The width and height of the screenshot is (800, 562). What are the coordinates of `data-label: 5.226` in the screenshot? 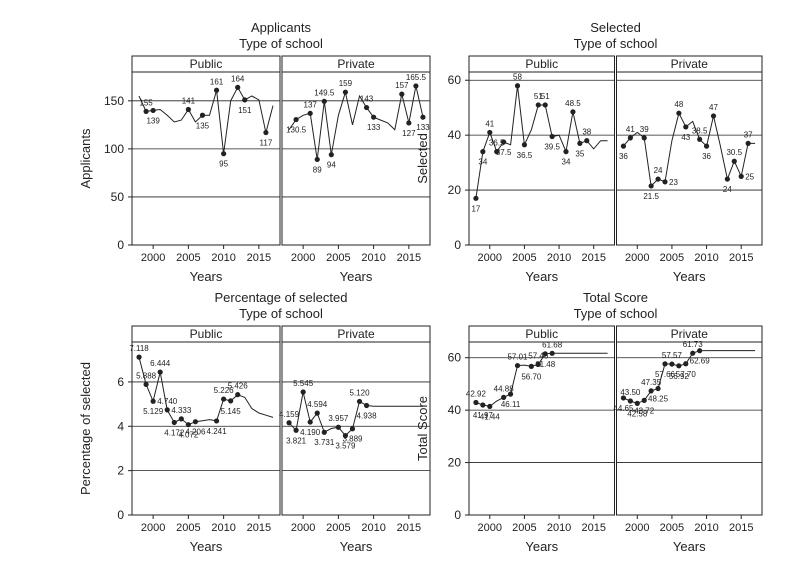 It's located at (224, 390).